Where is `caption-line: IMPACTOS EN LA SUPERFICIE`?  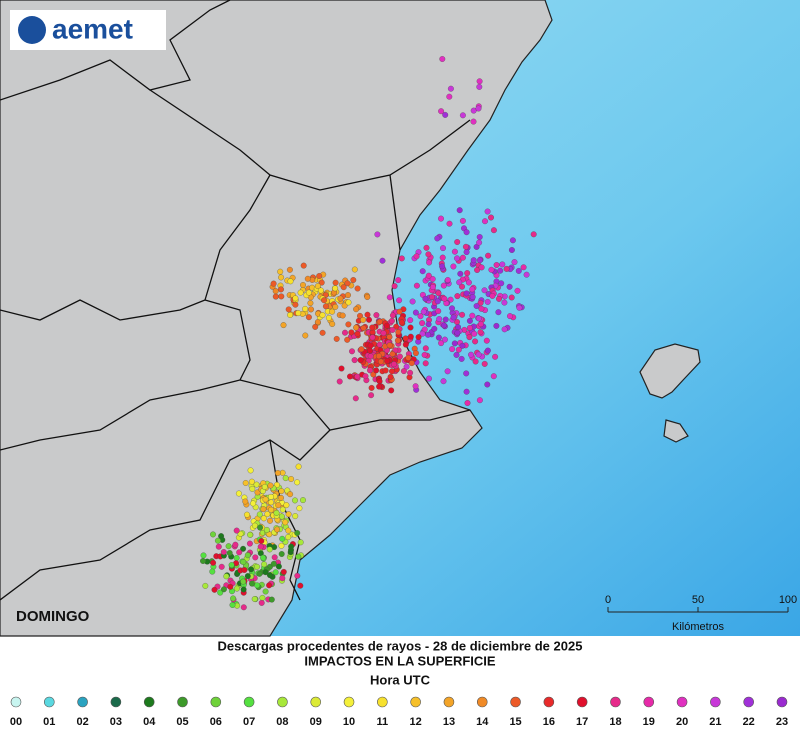 caption-line: IMPACTOS EN LA SUPERFICIE is located at coordinates (399, 660).